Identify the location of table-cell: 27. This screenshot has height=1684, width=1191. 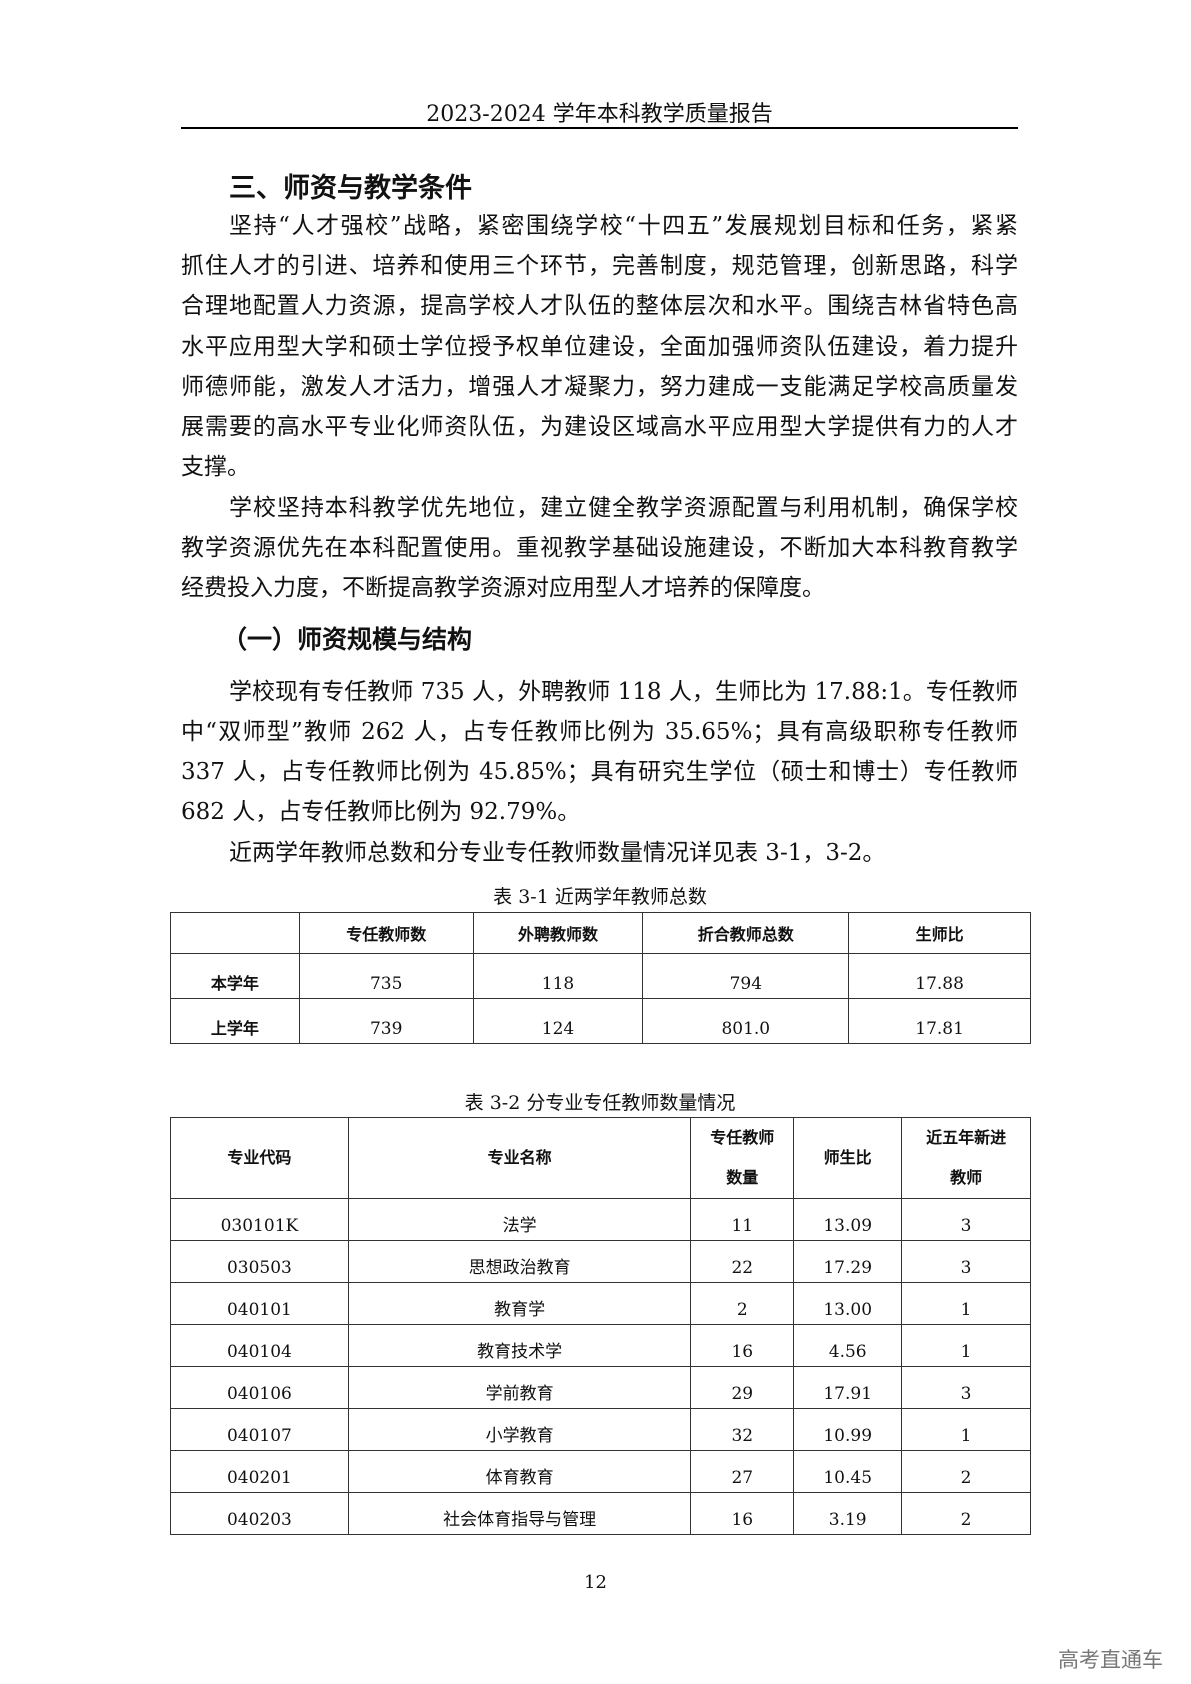
(742, 1471).